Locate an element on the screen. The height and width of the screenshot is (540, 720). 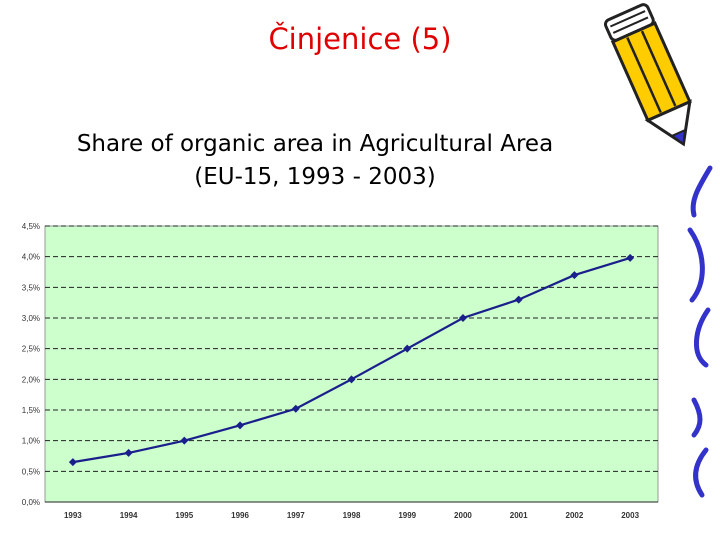
y-tick-label: 3,5% is located at coordinates (31, 287).